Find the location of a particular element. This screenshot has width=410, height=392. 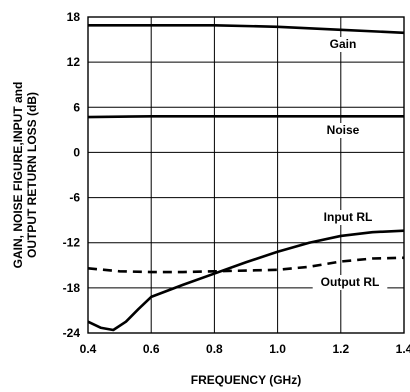

y-tick-label: 0 is located at coordinates (76, 152).